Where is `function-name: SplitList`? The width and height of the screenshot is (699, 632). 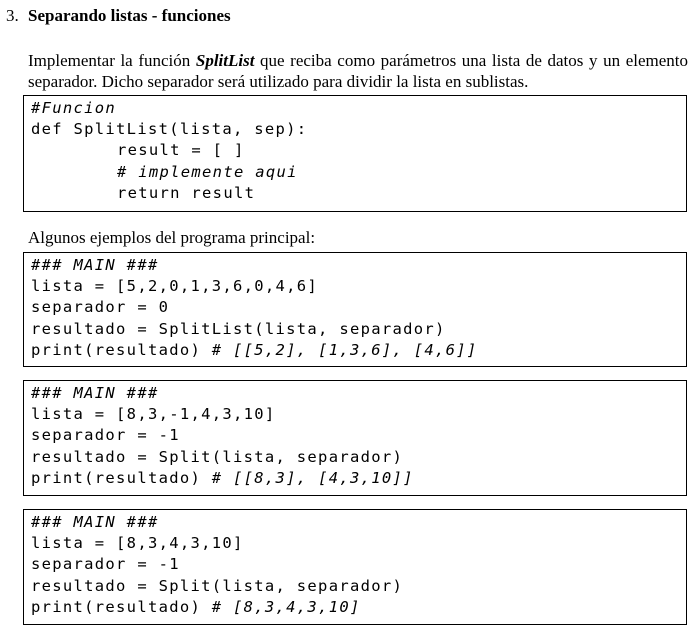 function-name: SplitList is located at coordinates (225, 60).